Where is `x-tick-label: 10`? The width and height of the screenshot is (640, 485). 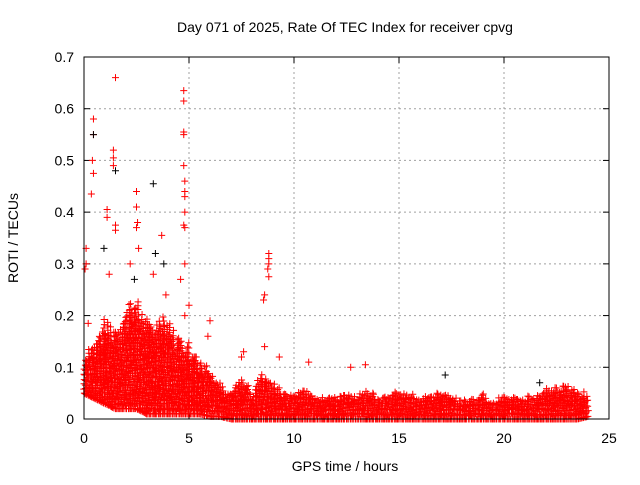 x-tick-label: 10 is located at coordinates (294, 438).